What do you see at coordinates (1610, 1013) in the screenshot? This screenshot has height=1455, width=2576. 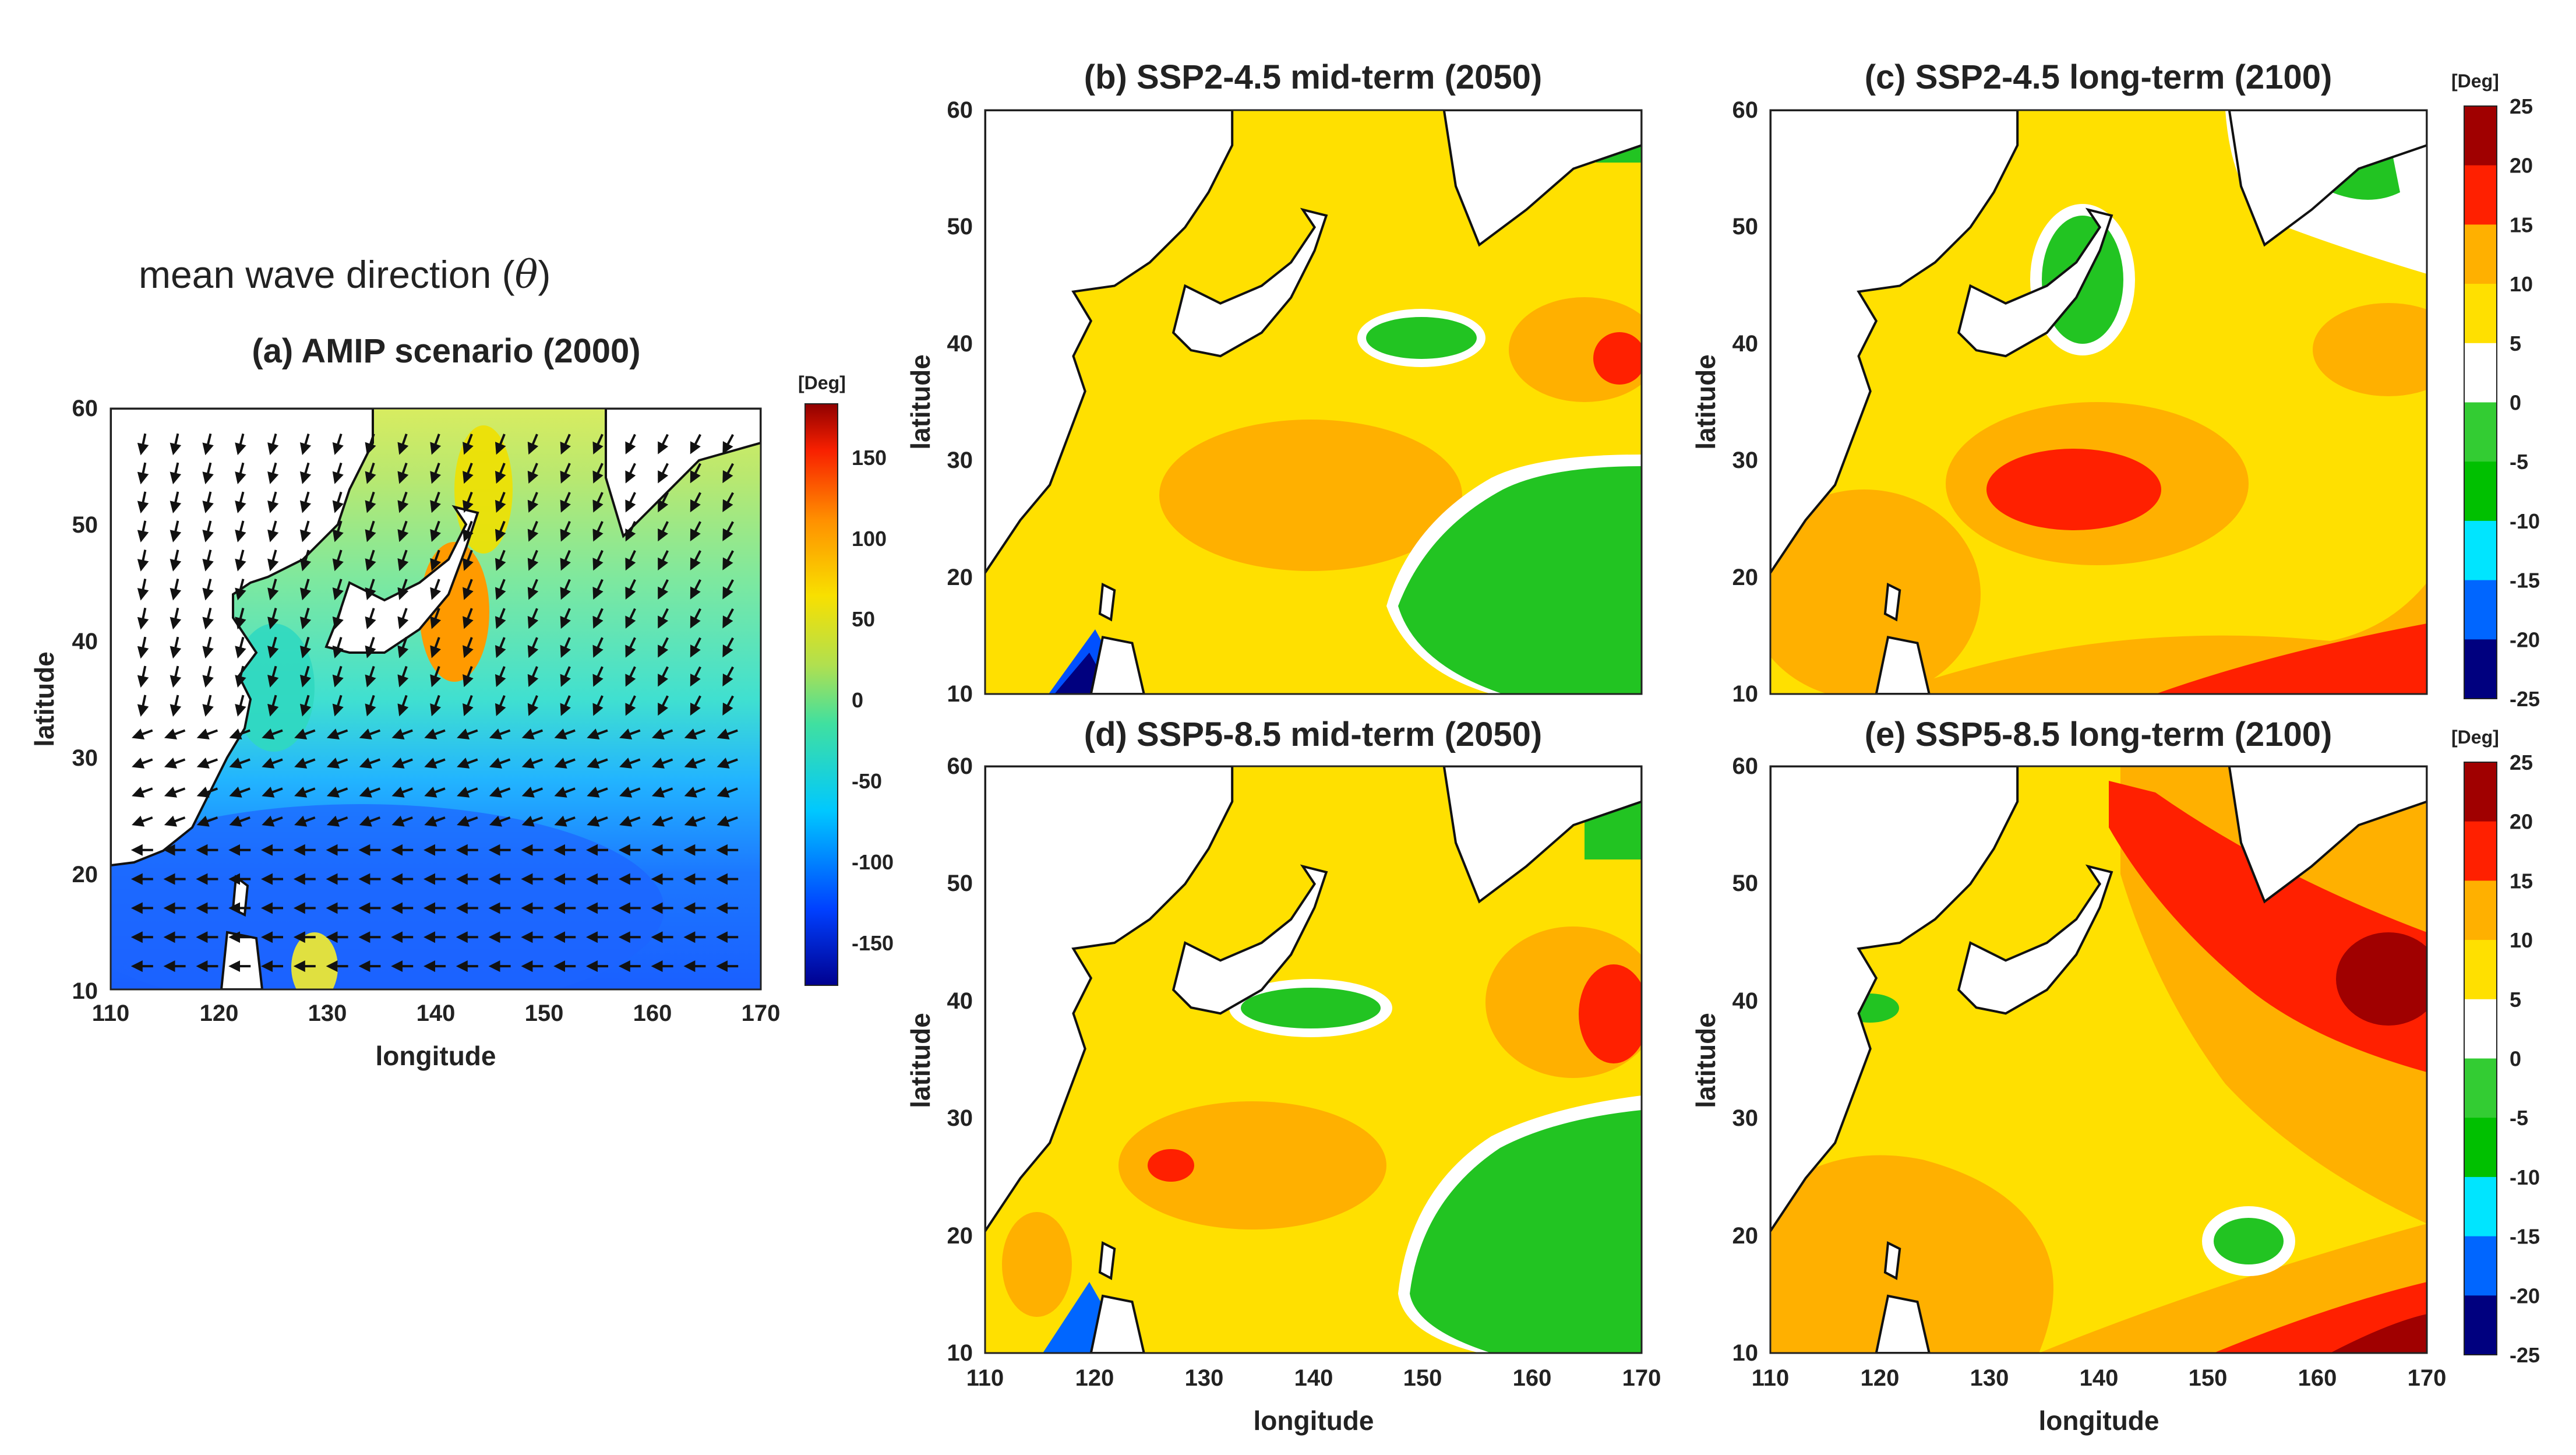 I see `panel-d-region-east-core` at bounding box center [1610, 1013].